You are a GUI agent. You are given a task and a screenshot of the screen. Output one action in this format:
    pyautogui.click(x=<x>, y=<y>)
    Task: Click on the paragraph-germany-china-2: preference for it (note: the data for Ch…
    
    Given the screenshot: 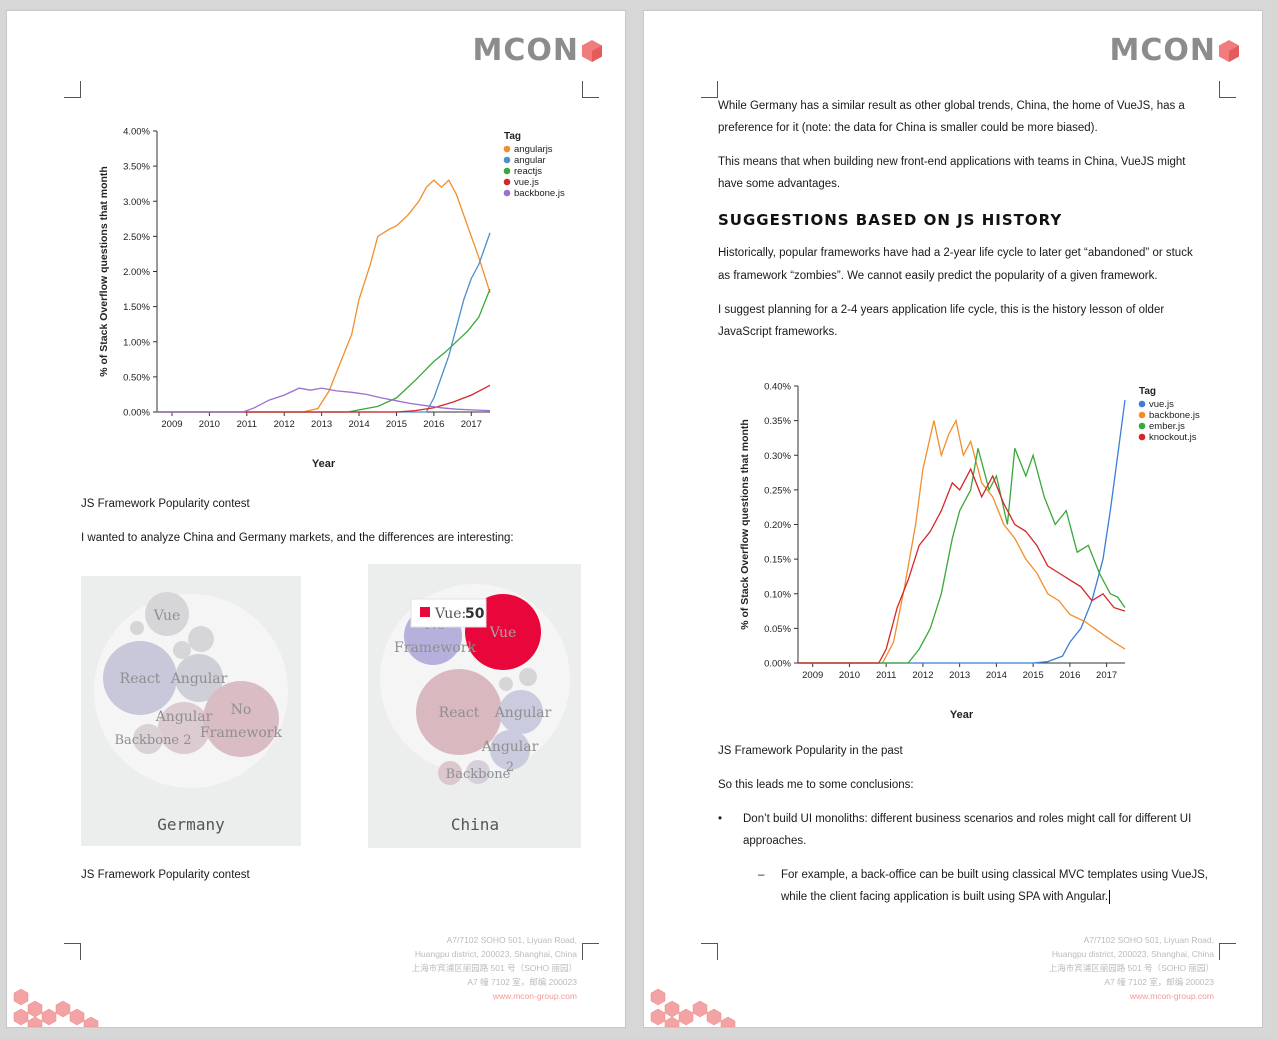 What is the action you would take?
    pyautogui.click(x=908, y=128)
    